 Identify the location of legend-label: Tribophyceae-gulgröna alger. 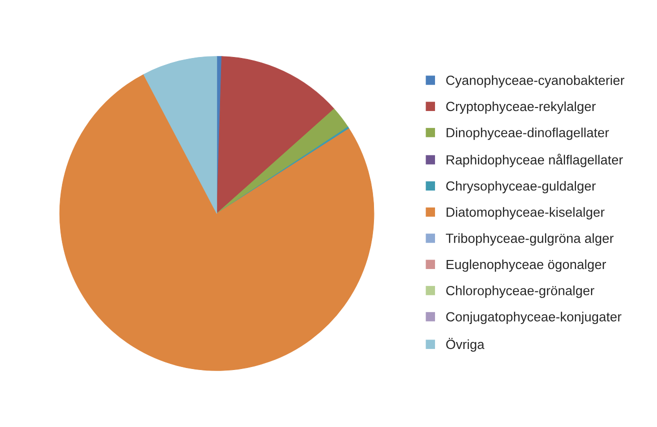
(530, 239).